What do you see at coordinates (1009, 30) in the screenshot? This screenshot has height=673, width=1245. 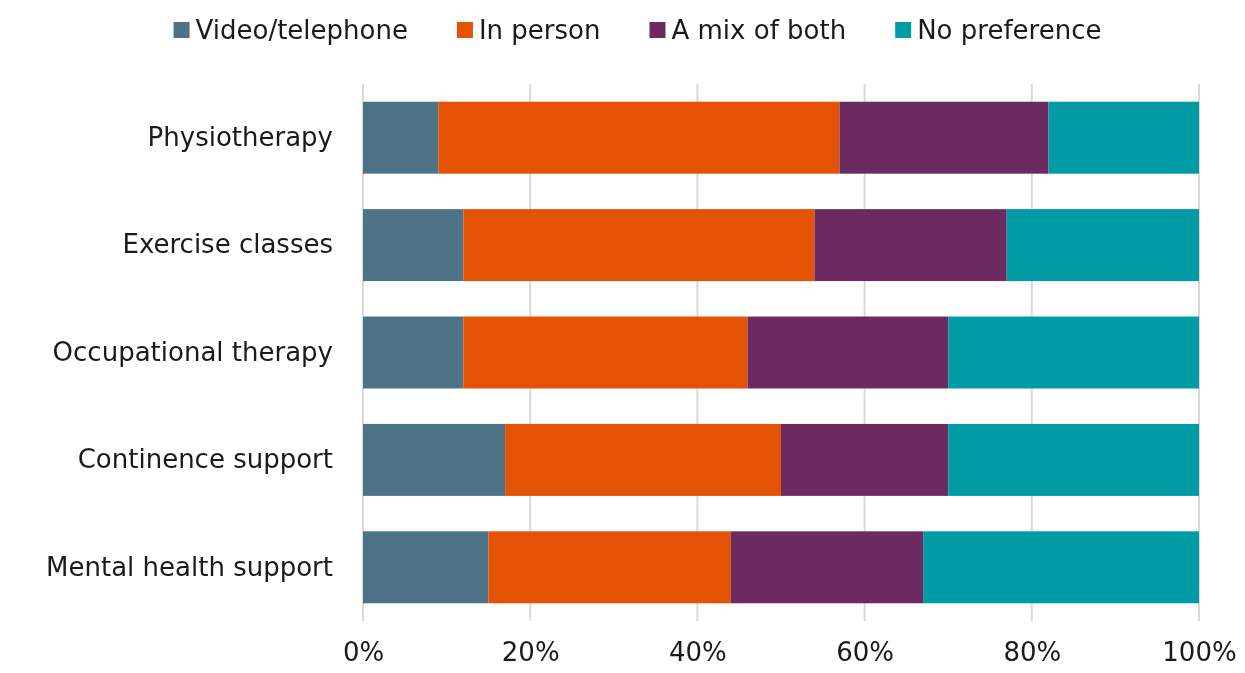 I see `legend-label: No preference` at bounding box center [1009, 30].